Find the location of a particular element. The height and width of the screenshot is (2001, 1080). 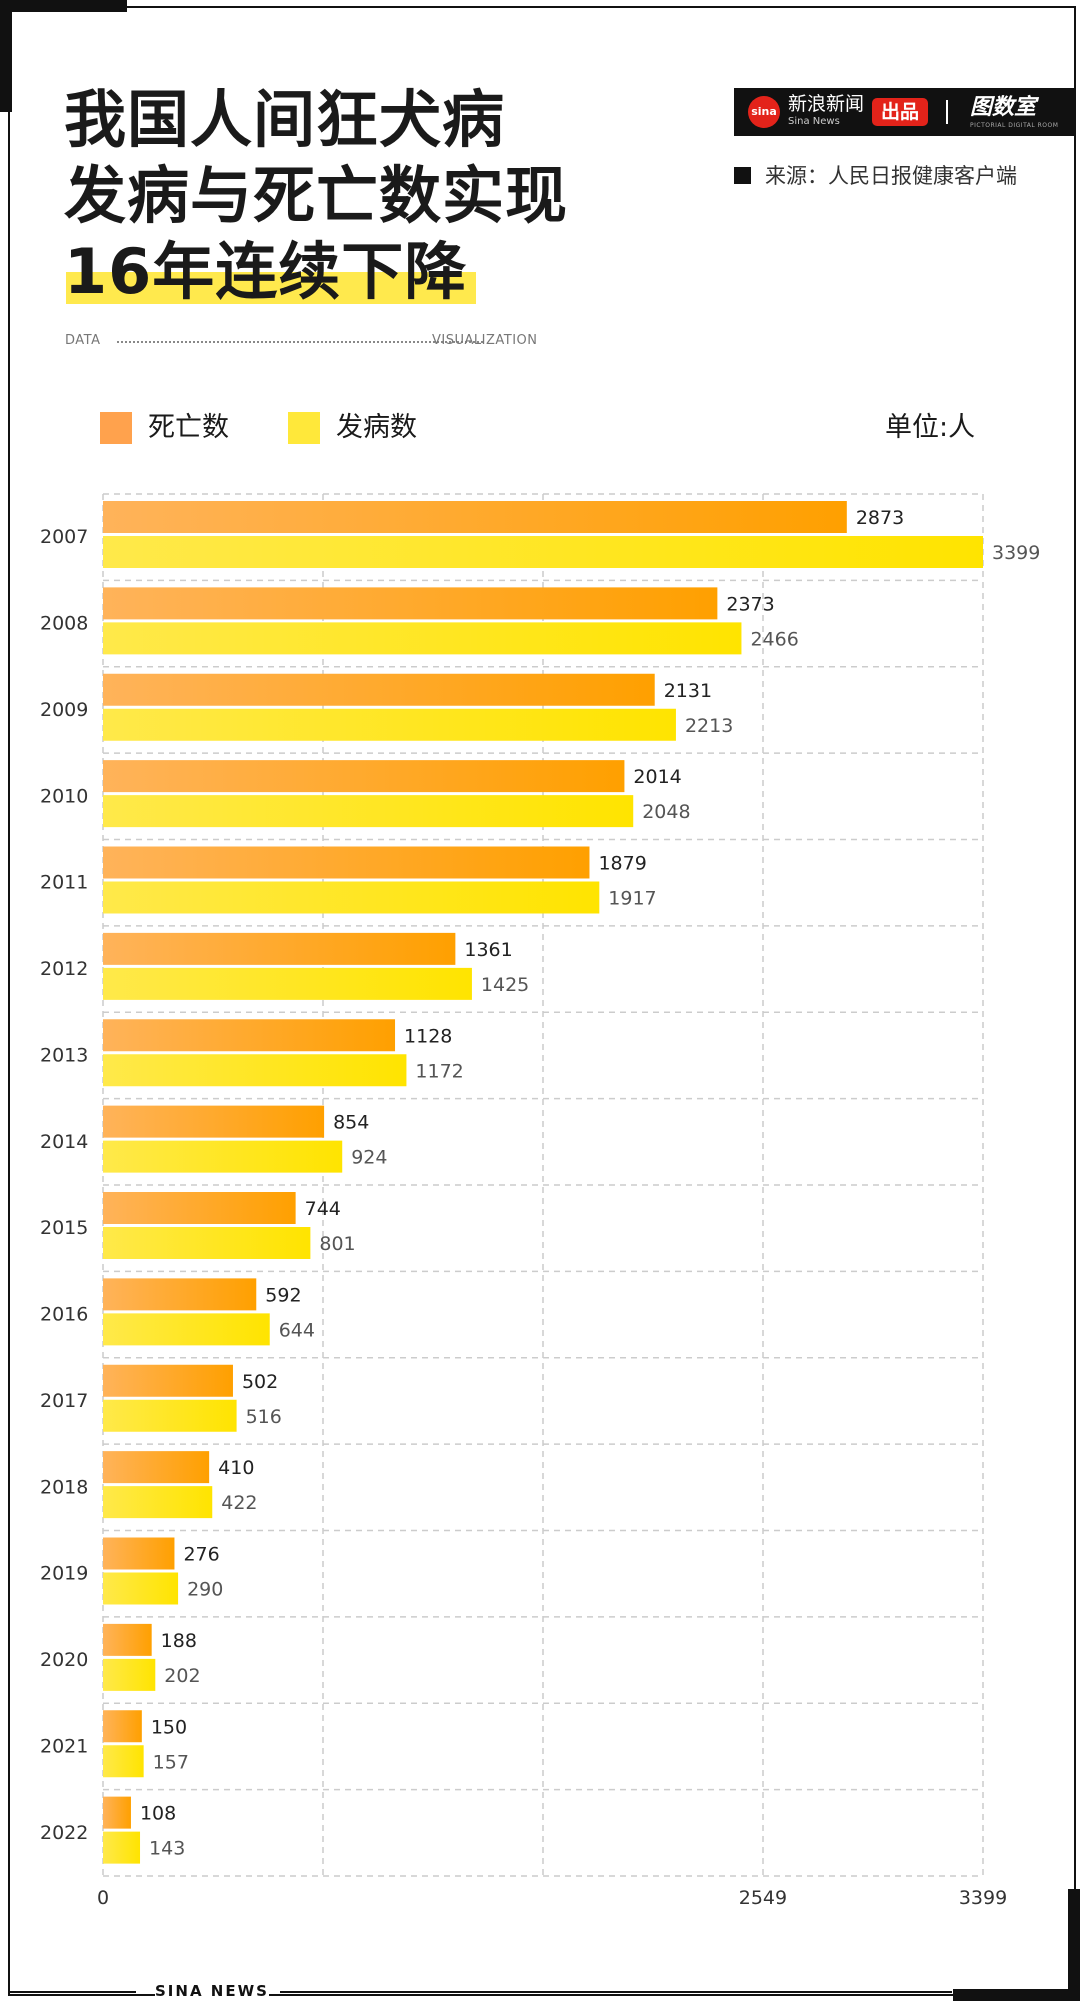

data-label-deaths-2013: 1128 is located at coordinates (428, 1036).